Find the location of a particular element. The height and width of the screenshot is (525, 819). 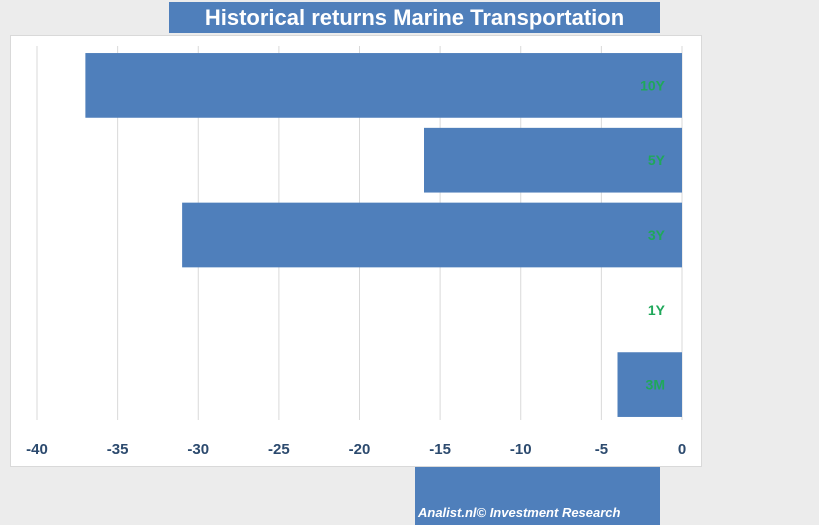

x-tick-label: -30 is located at coordinates (198, 449).